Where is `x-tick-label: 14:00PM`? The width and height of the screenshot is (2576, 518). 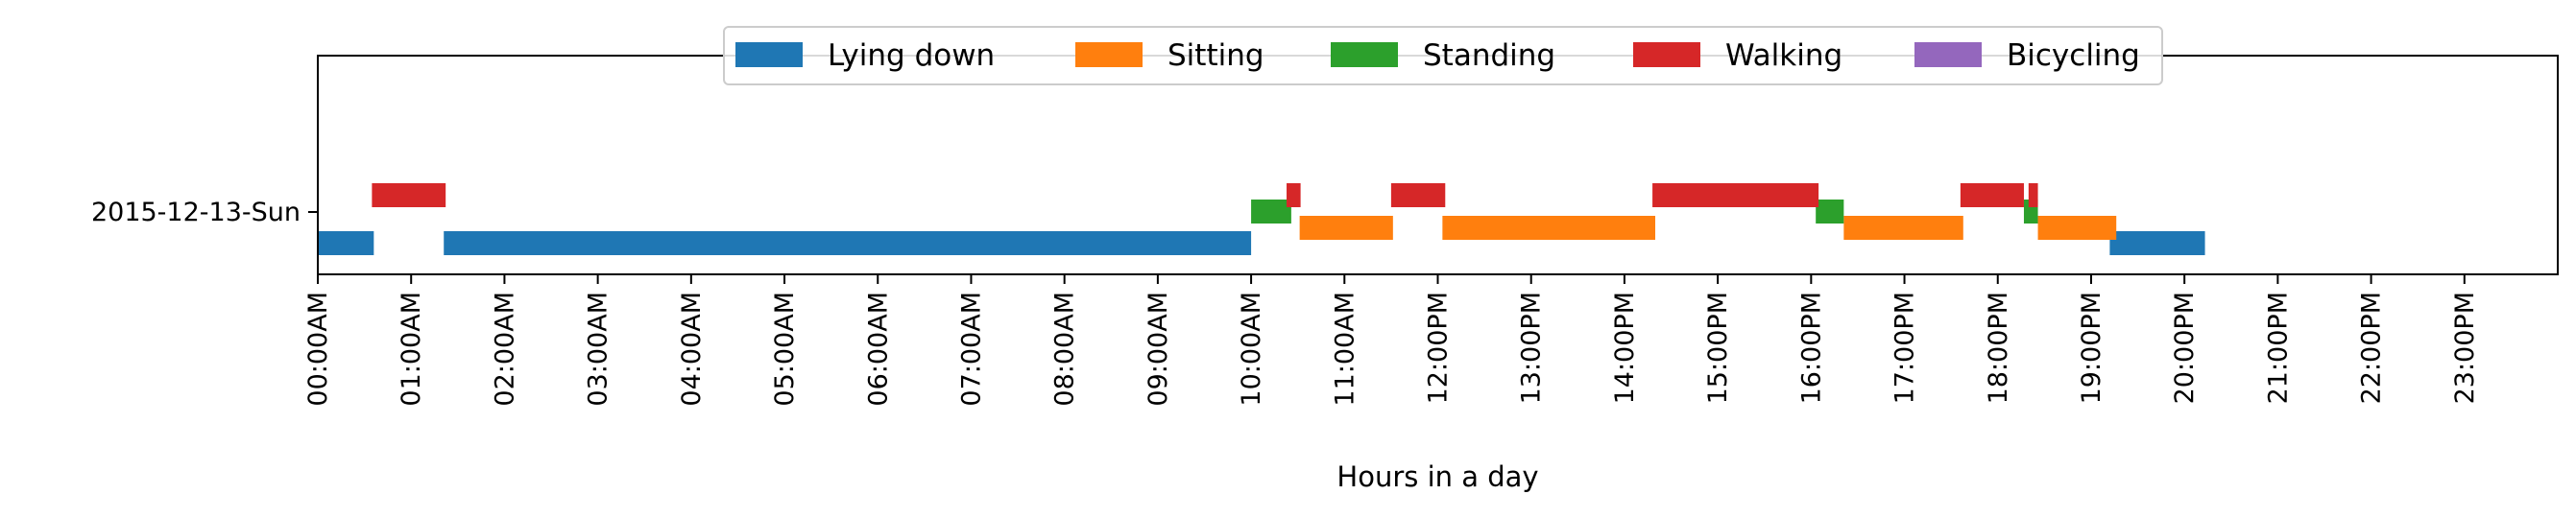 x-tick-label: 14:00PM is located at coordinates (1625, 348).